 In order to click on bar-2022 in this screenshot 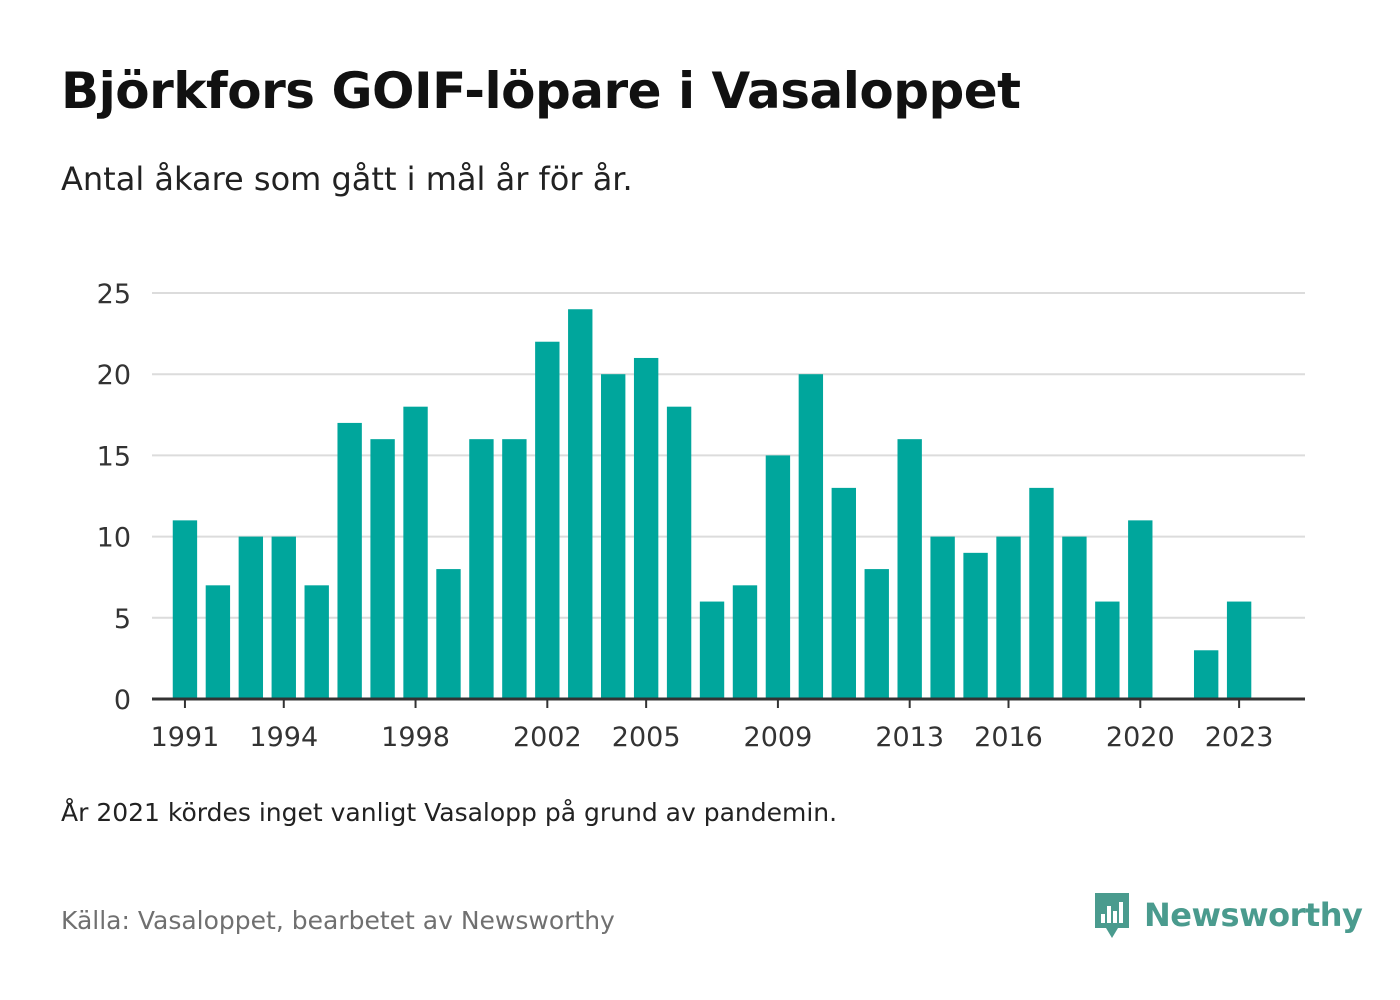, I will do `click(1206, 674)`.